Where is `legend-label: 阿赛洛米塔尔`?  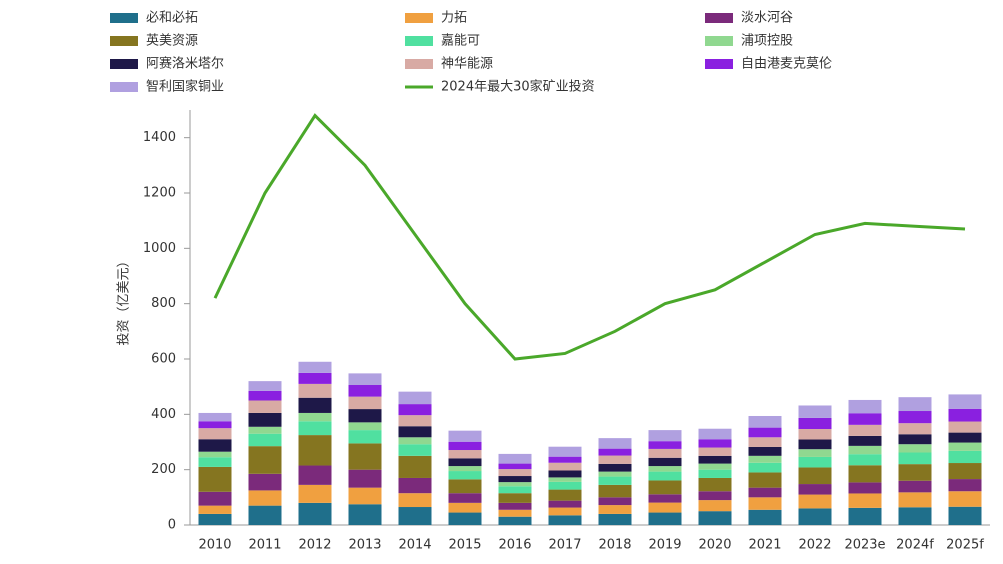
legend-label: 阿赛洛米塔尔 is located at coordinates (185, 64).